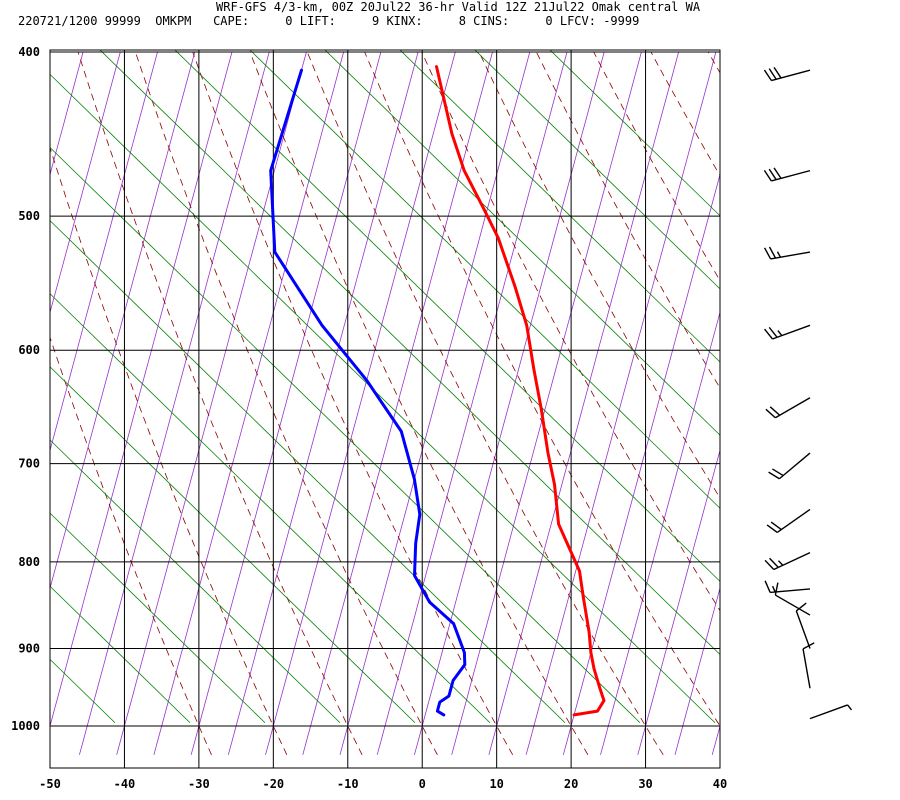  Describe the element at coordinates (50, 784) in the screenshot. I see `x-tick-label: -50` at that location.